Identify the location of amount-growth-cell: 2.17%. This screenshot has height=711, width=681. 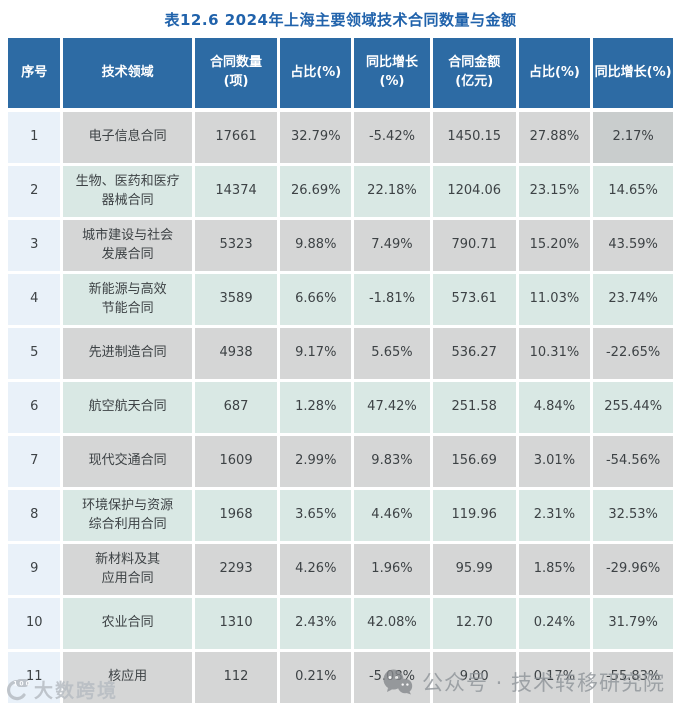
(633, 137).